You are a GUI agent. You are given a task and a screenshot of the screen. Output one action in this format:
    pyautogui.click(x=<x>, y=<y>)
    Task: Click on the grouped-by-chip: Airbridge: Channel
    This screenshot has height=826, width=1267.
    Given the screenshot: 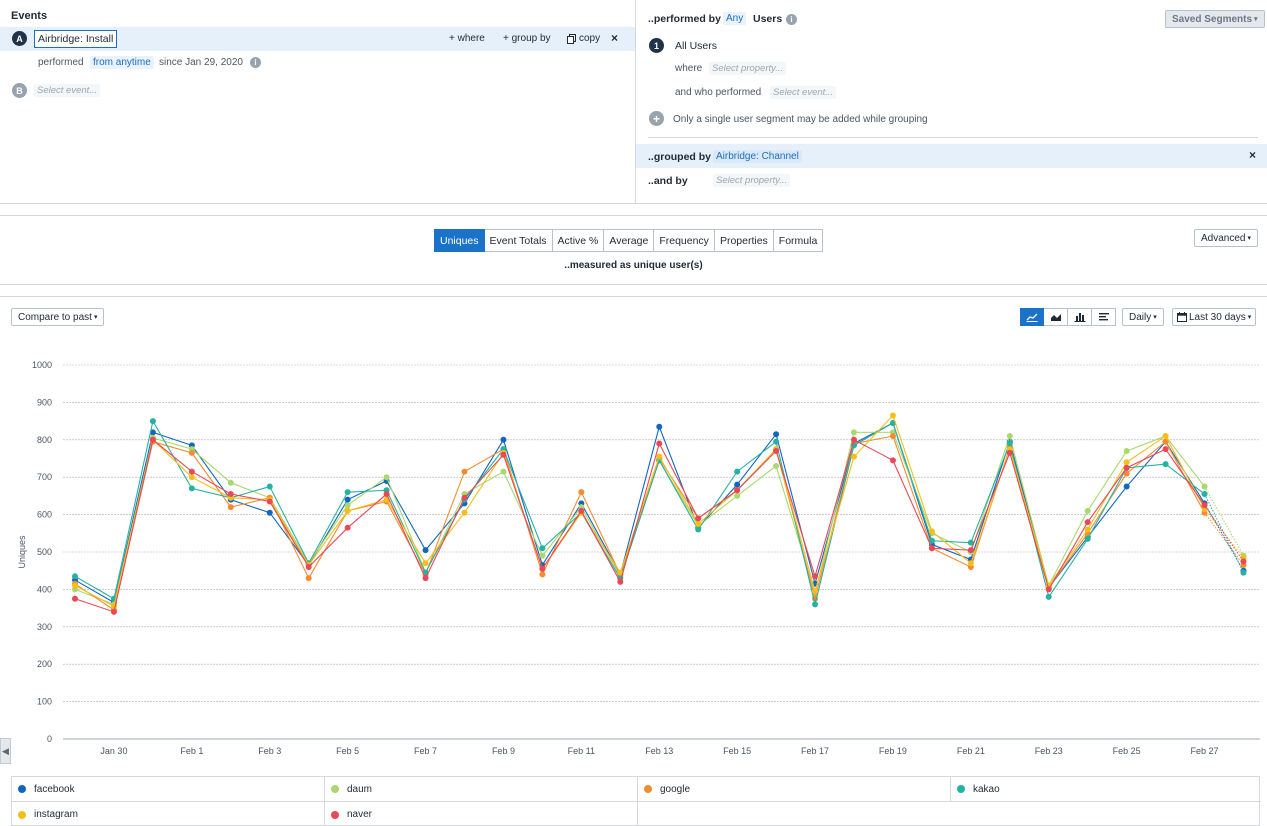 What is the action you would take?
    pyautogui.click(x=757, y=156)
    